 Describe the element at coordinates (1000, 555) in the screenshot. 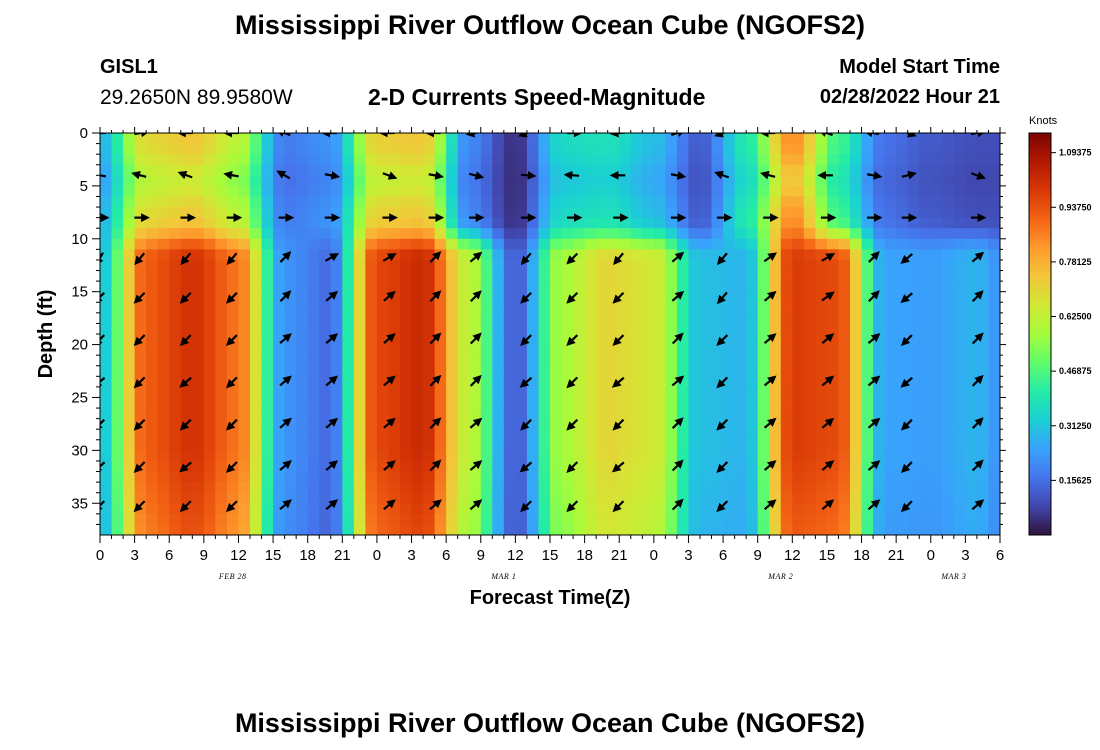

I see `x-tick-label: 6` at that location.